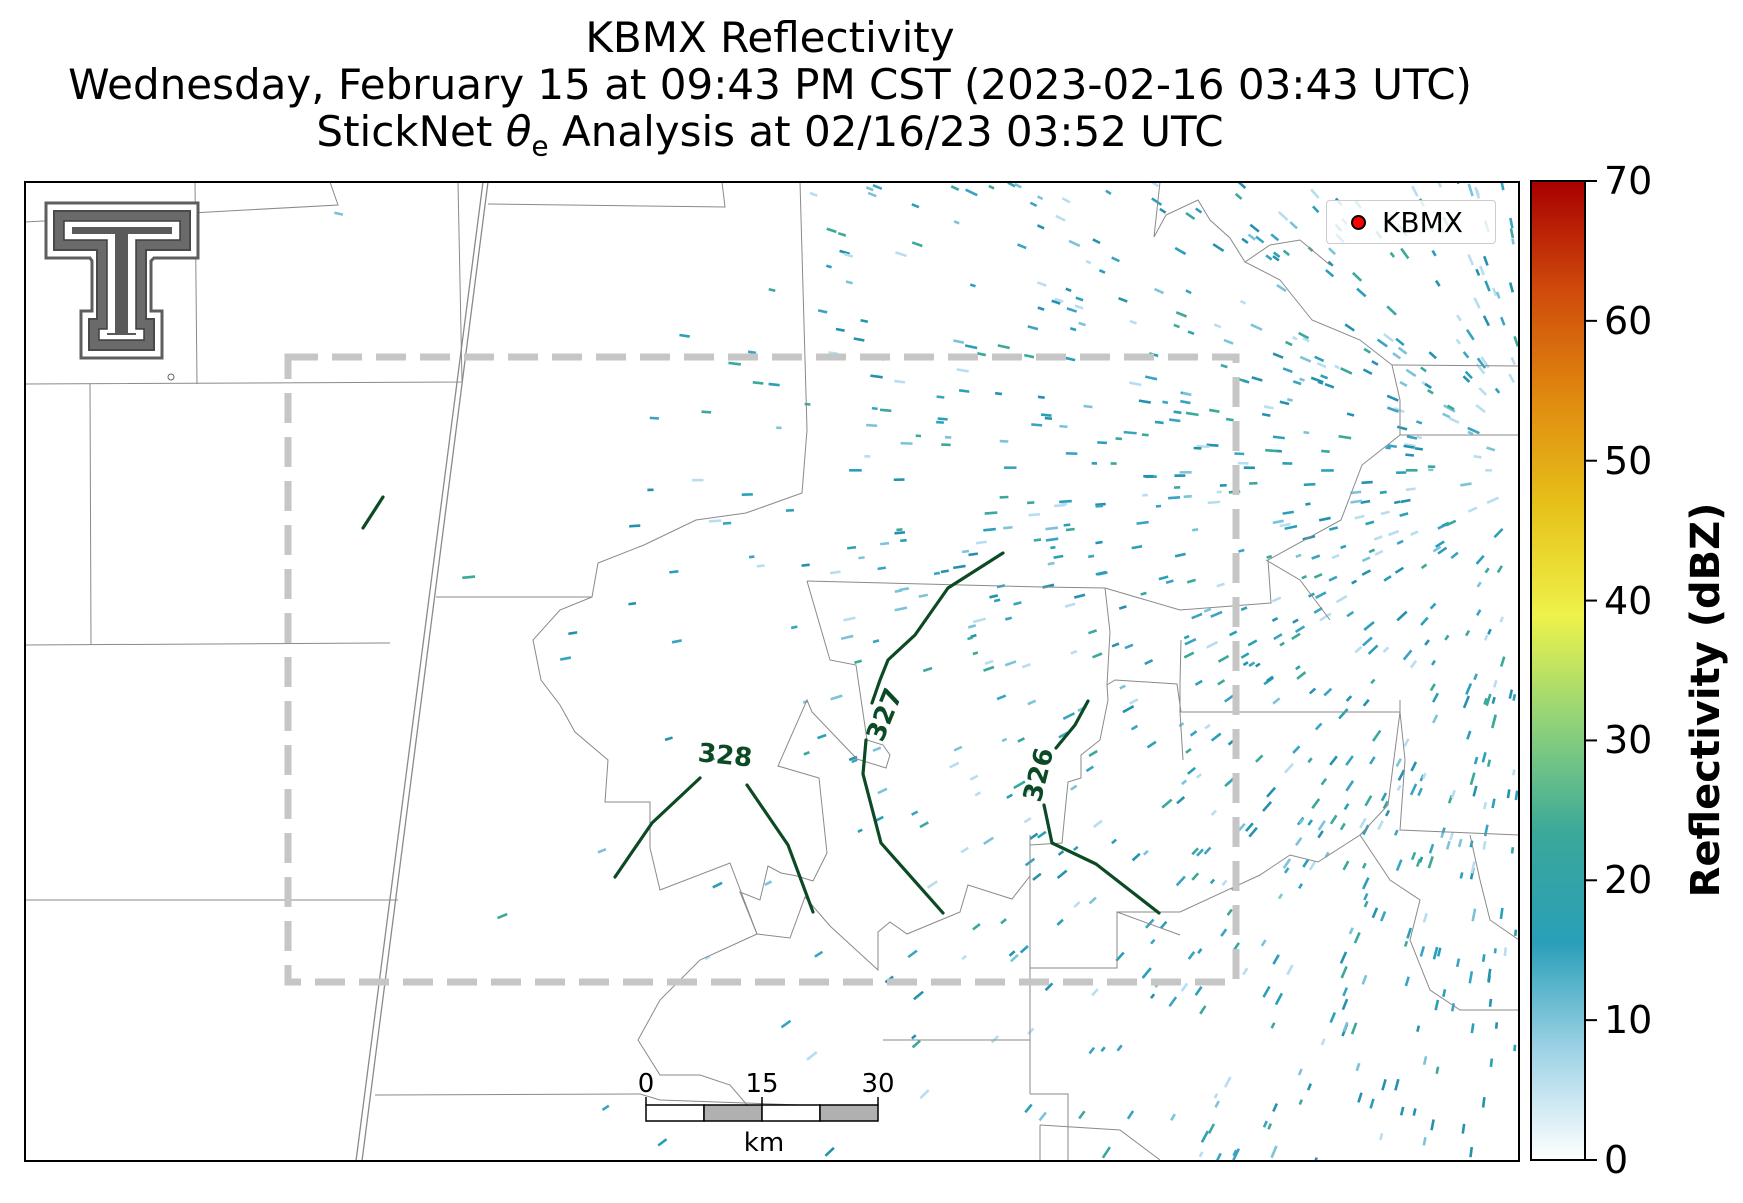 The height and width of the screenshot is (1203, 1743). Describe the element at coordinates (1706, 700) in the screenshot. I see `colorbar-title: Reflectivity (dBZ)` at that location.